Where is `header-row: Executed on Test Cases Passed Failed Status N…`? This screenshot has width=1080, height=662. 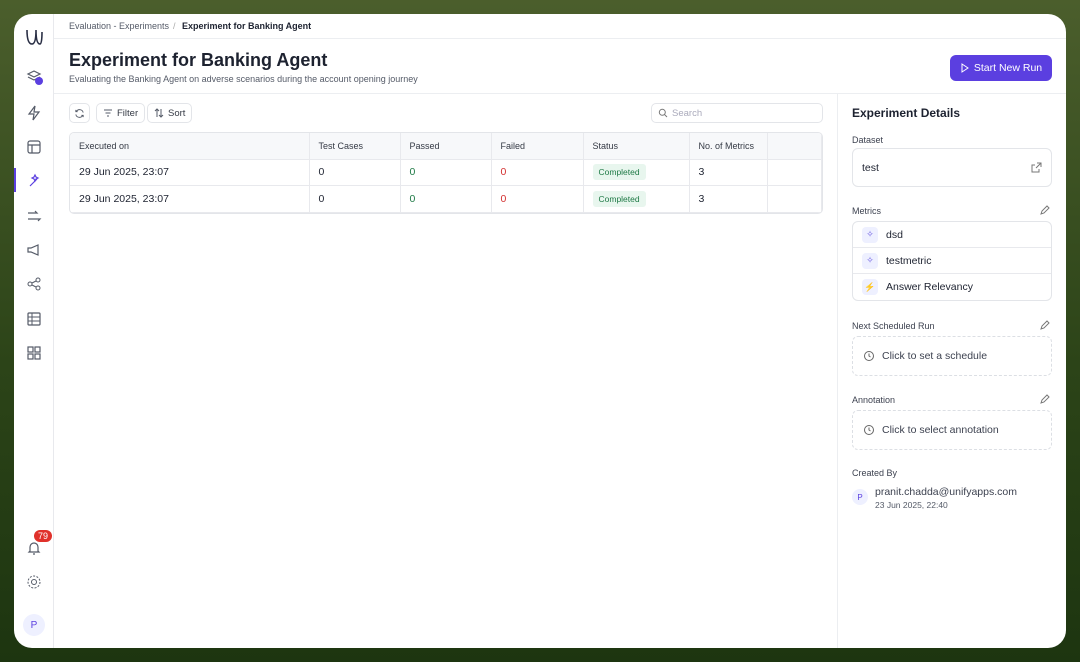
header-row: Executed on Test Cases Passed Failed Status N… is located at coordinates (446, 146).